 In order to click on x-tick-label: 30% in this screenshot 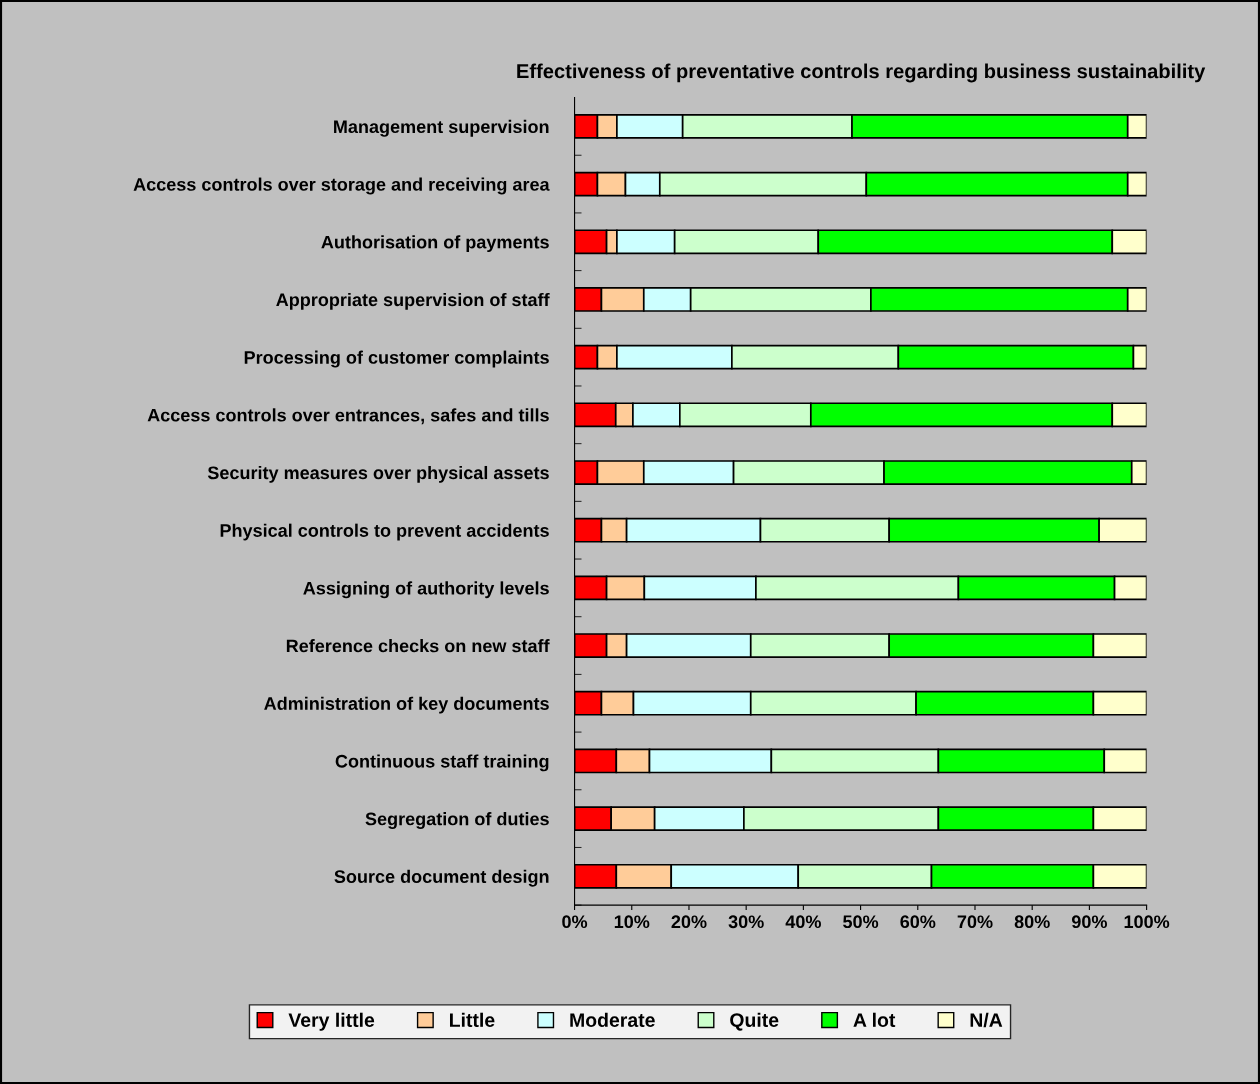, I will do `click(746, 922)`.